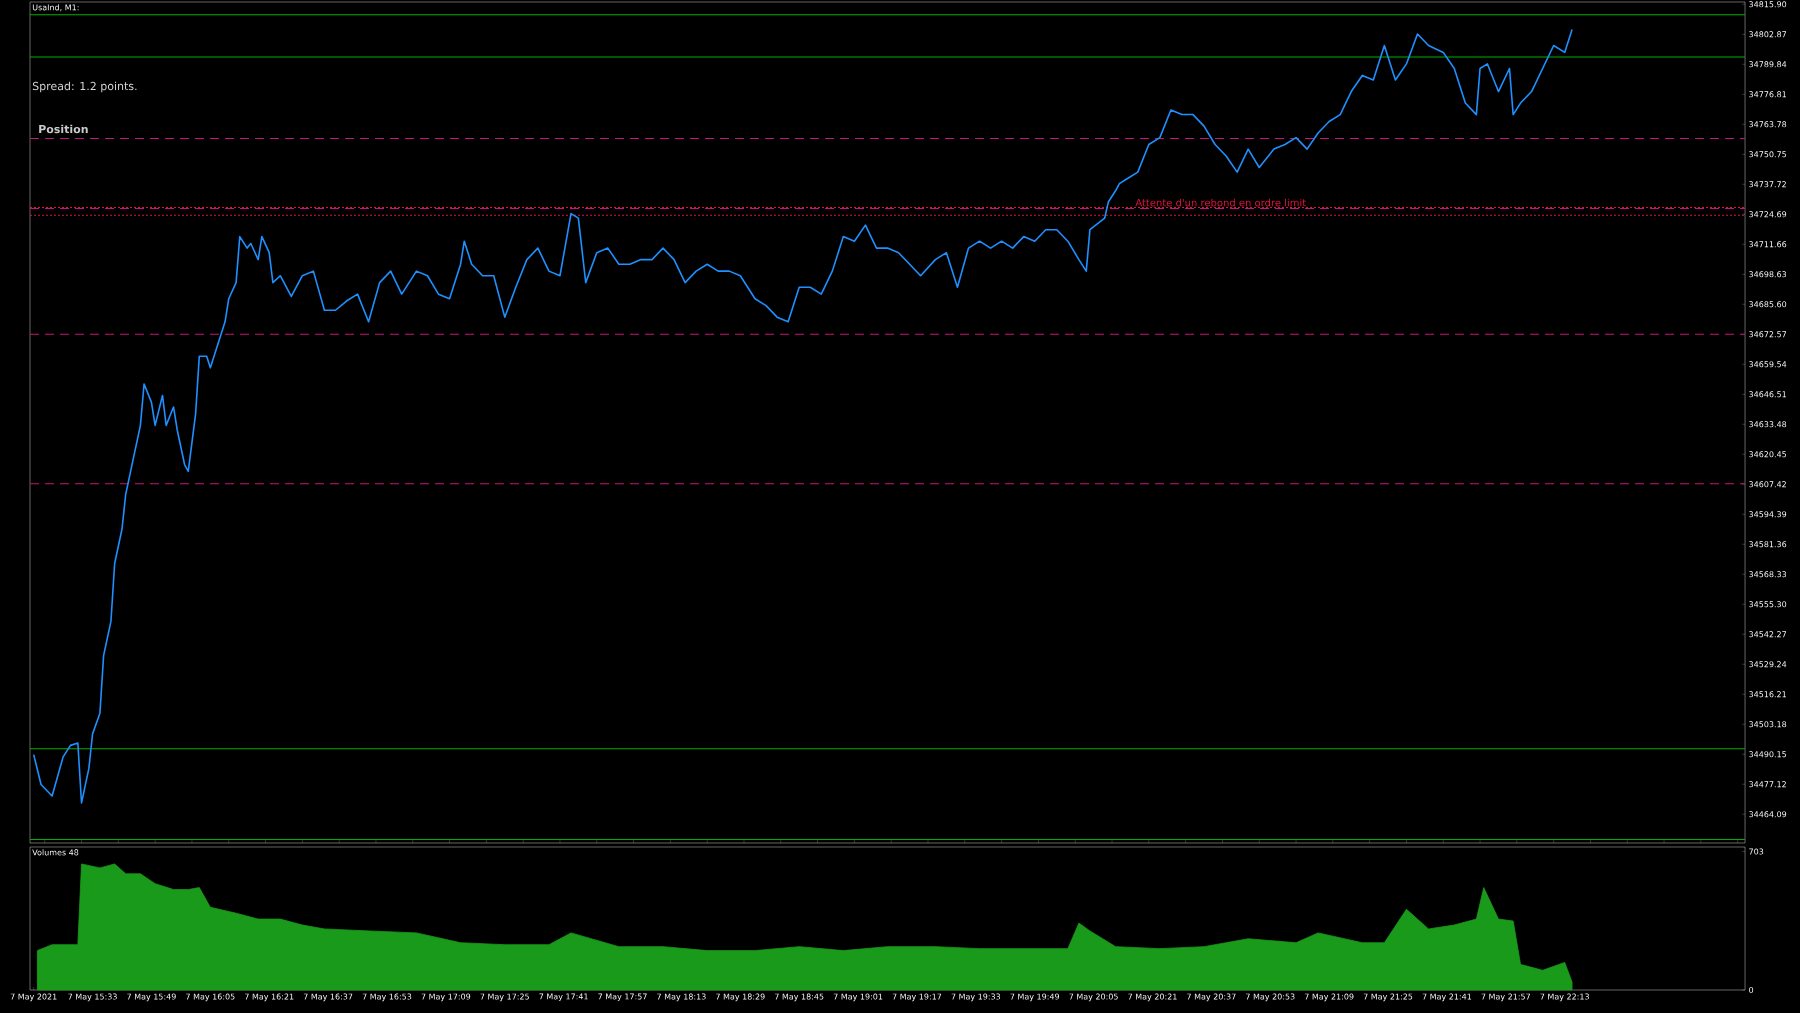  What do you see at coordinates (740, 997) in the screenshot?
I see `x-tick-label: 7 May 18:29` at bounding box center [740, 997].